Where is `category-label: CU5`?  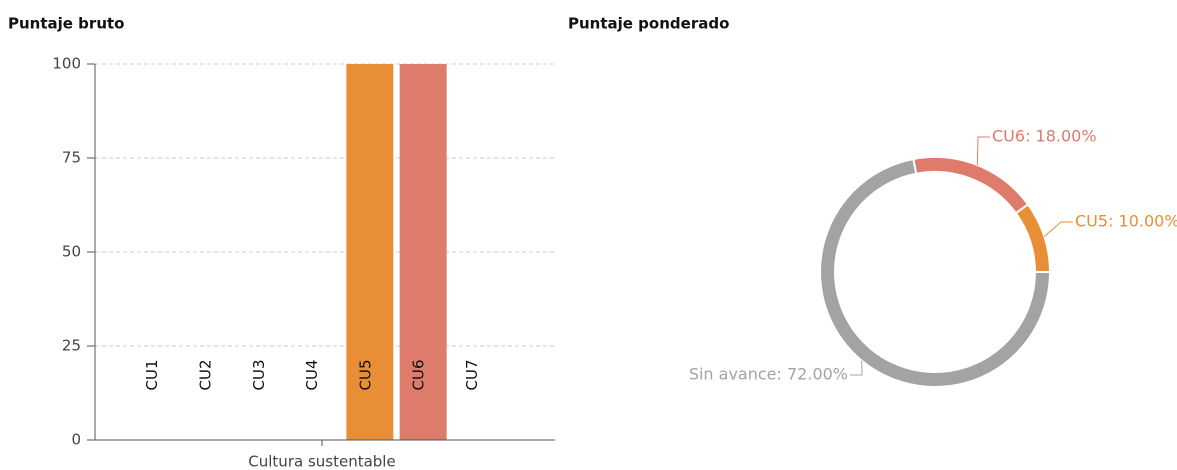 category-label: CU5 is located at coordinates (365, 375).